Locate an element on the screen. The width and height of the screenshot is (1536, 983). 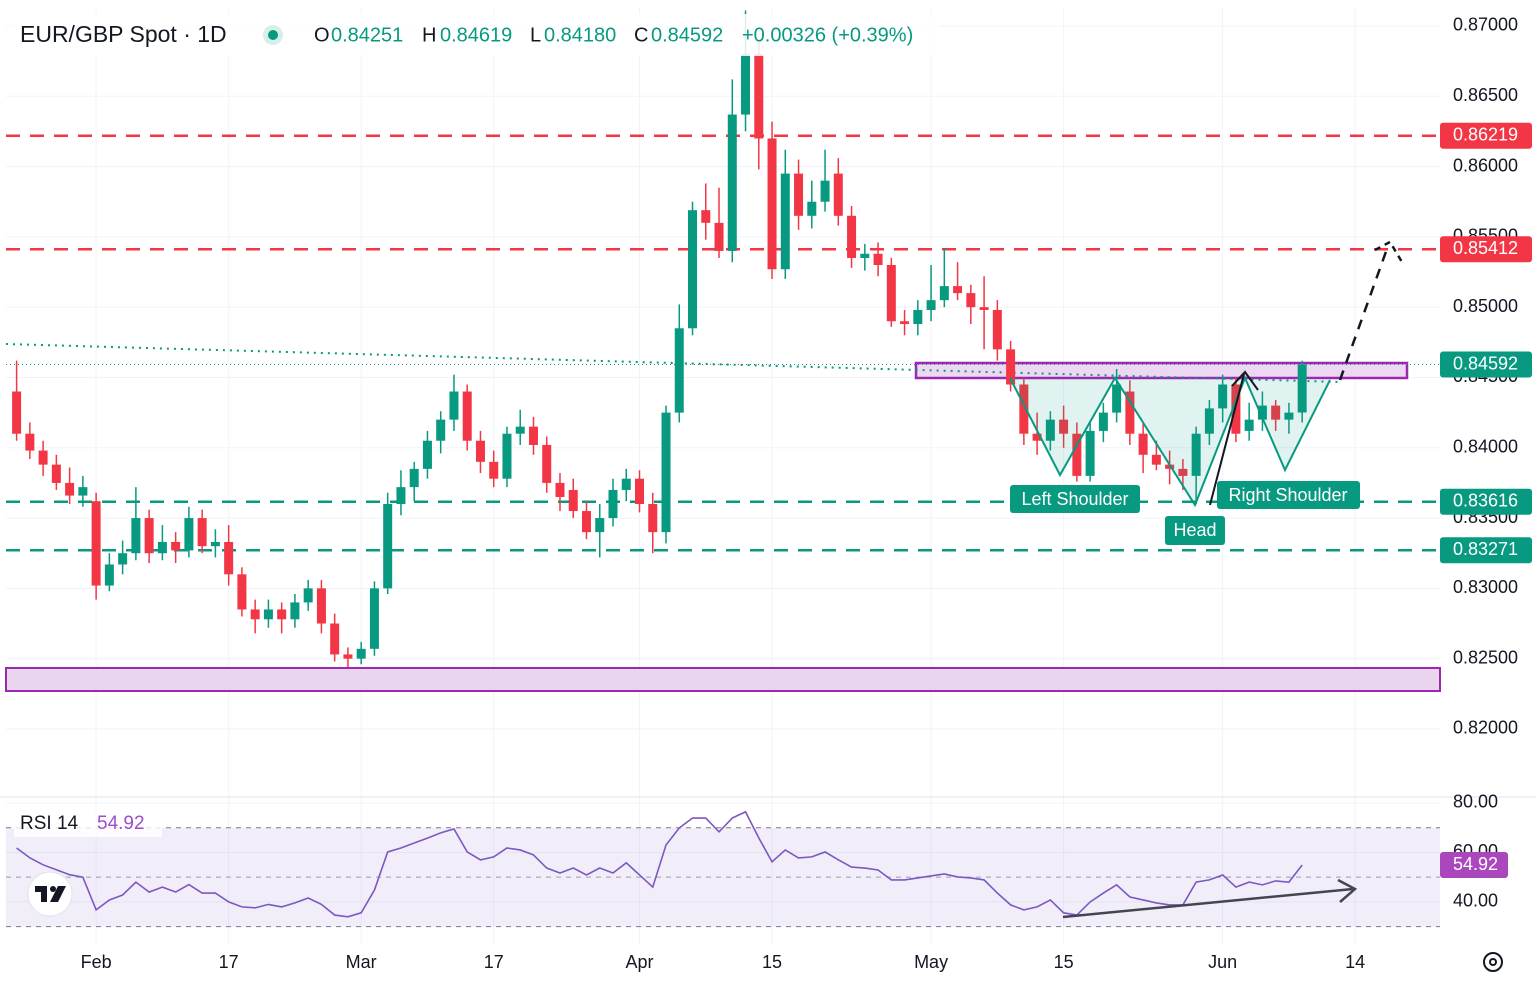
header-bg is located at coordinates (475, 35).